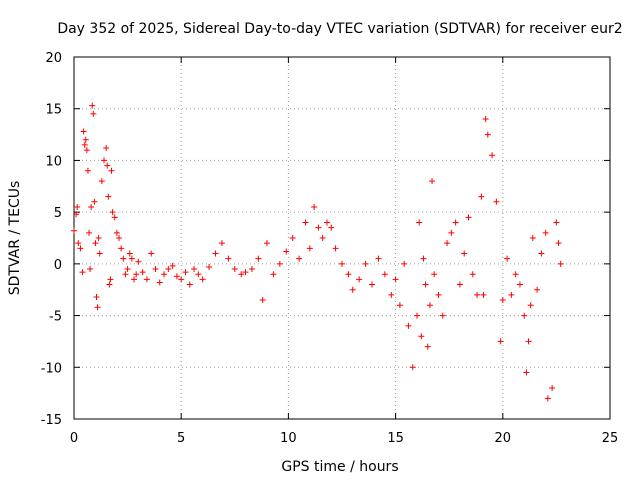  I want to click on x-tick-label: 15, so click(395, 438).